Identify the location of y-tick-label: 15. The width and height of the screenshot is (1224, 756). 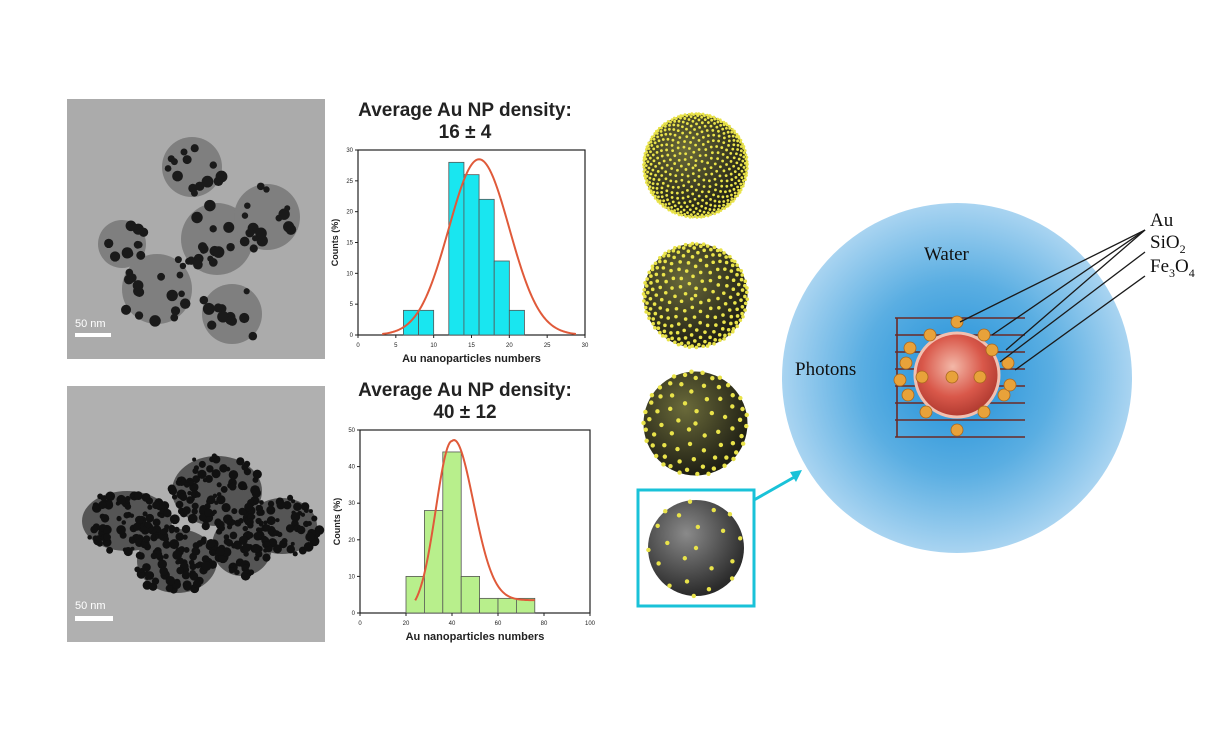
(349, 244).